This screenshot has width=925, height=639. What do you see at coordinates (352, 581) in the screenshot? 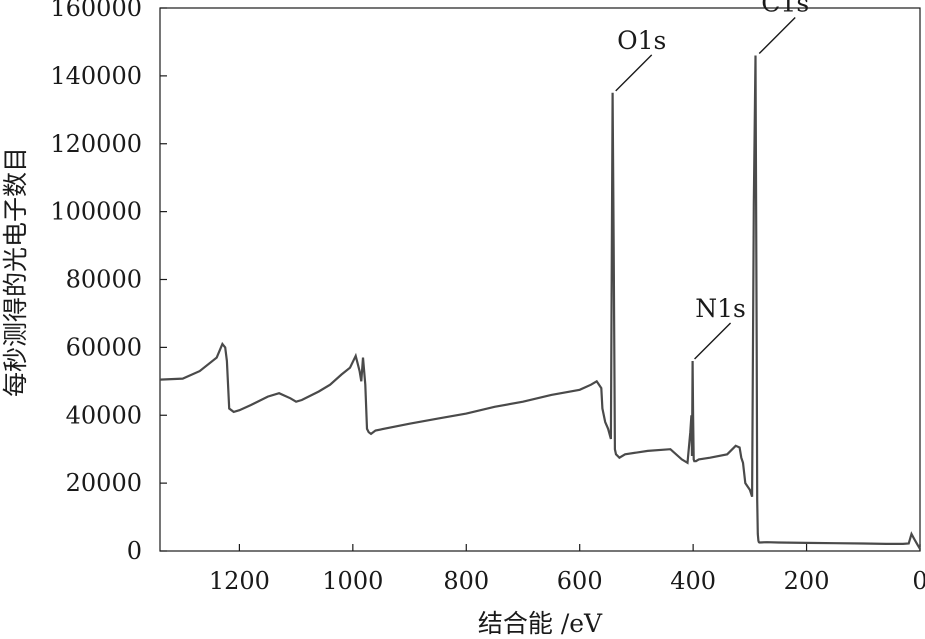
I see `x-tick-label: 1000` at bounding box center [352, 581].